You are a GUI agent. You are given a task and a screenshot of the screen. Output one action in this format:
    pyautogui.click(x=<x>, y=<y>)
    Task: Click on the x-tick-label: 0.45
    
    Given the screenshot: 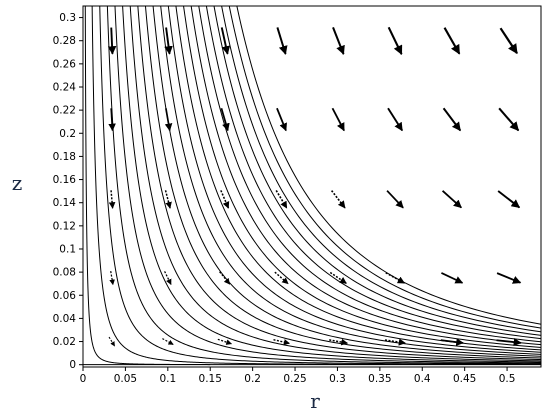 What is the action you would take?
    pyautogui.click(x=464, y=379)
    